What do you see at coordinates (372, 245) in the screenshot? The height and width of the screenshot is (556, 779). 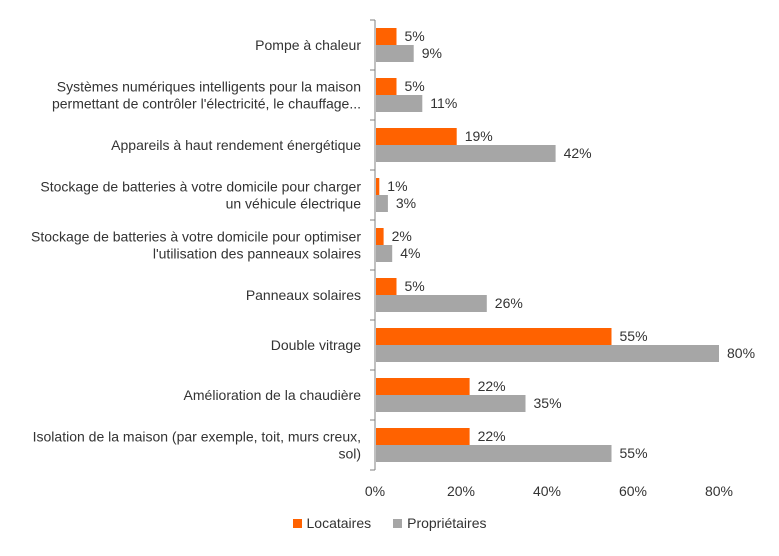 I see `y-axis-ticks` at bounding box center [372, 245].